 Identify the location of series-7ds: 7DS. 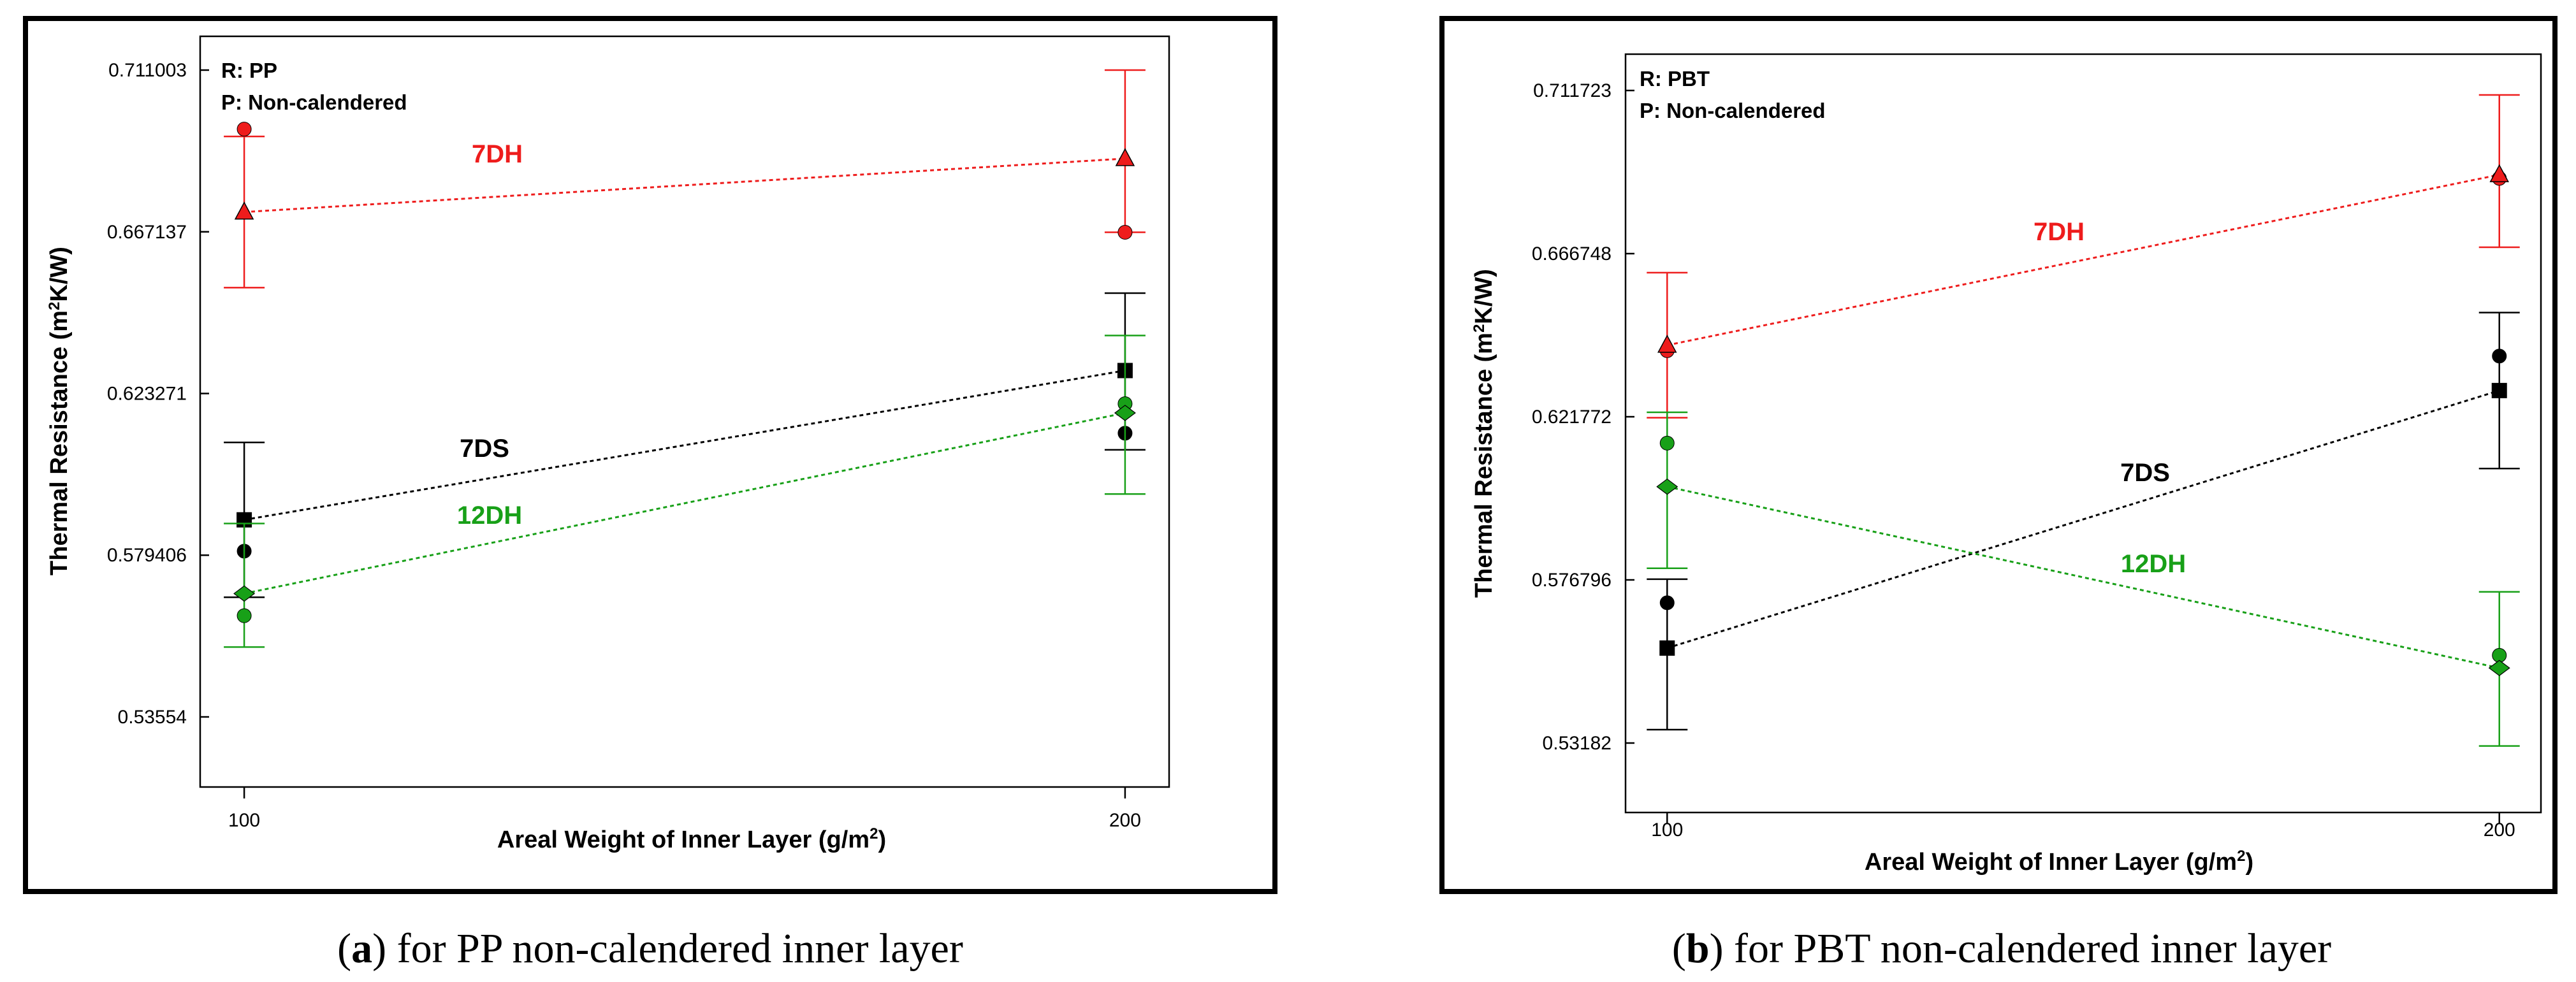
(2083, 521).